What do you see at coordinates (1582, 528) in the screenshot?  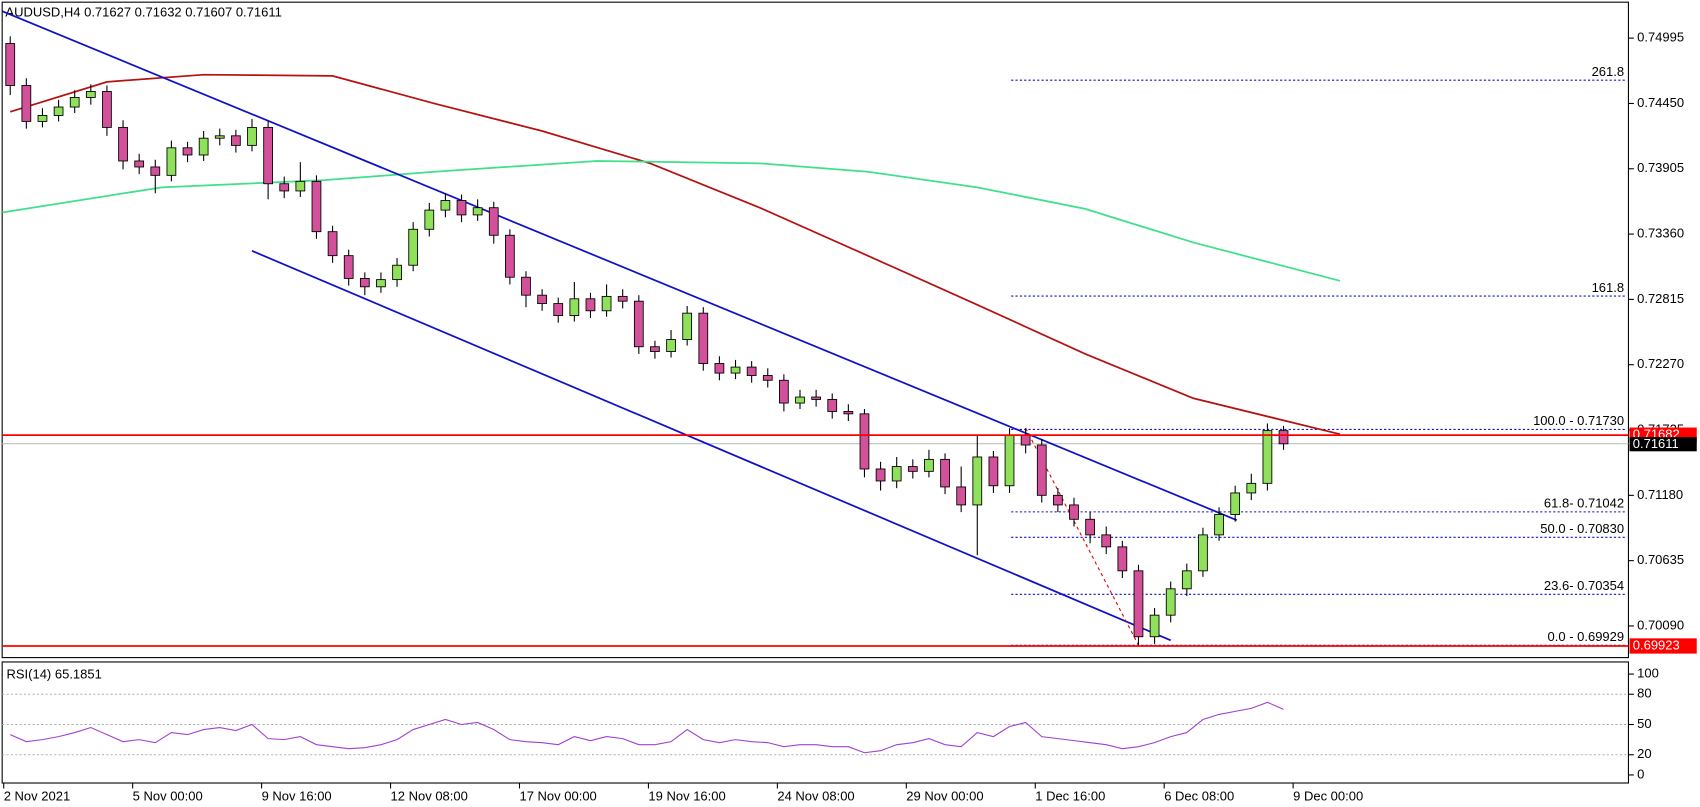 I see `fib-label: 50.0 - 0.70830` at bounding box center [1582, 528].